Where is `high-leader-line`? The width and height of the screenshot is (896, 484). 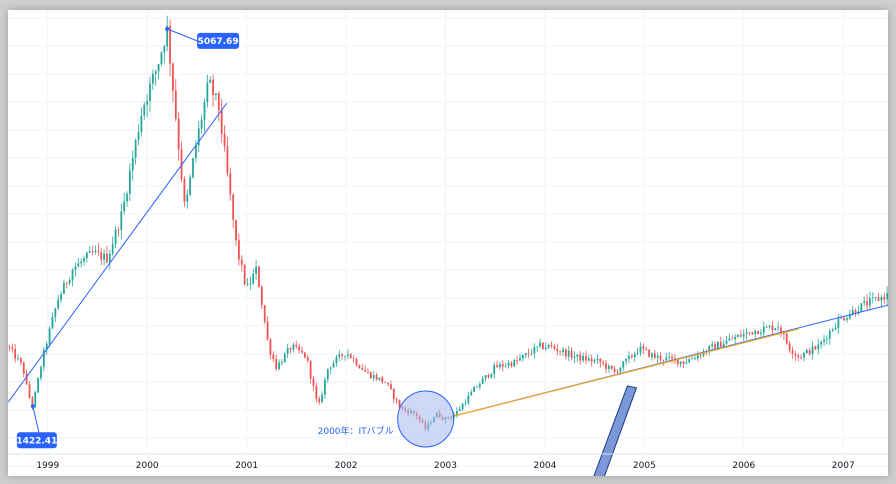 high-leader-line is located at coordinates (182, 35).